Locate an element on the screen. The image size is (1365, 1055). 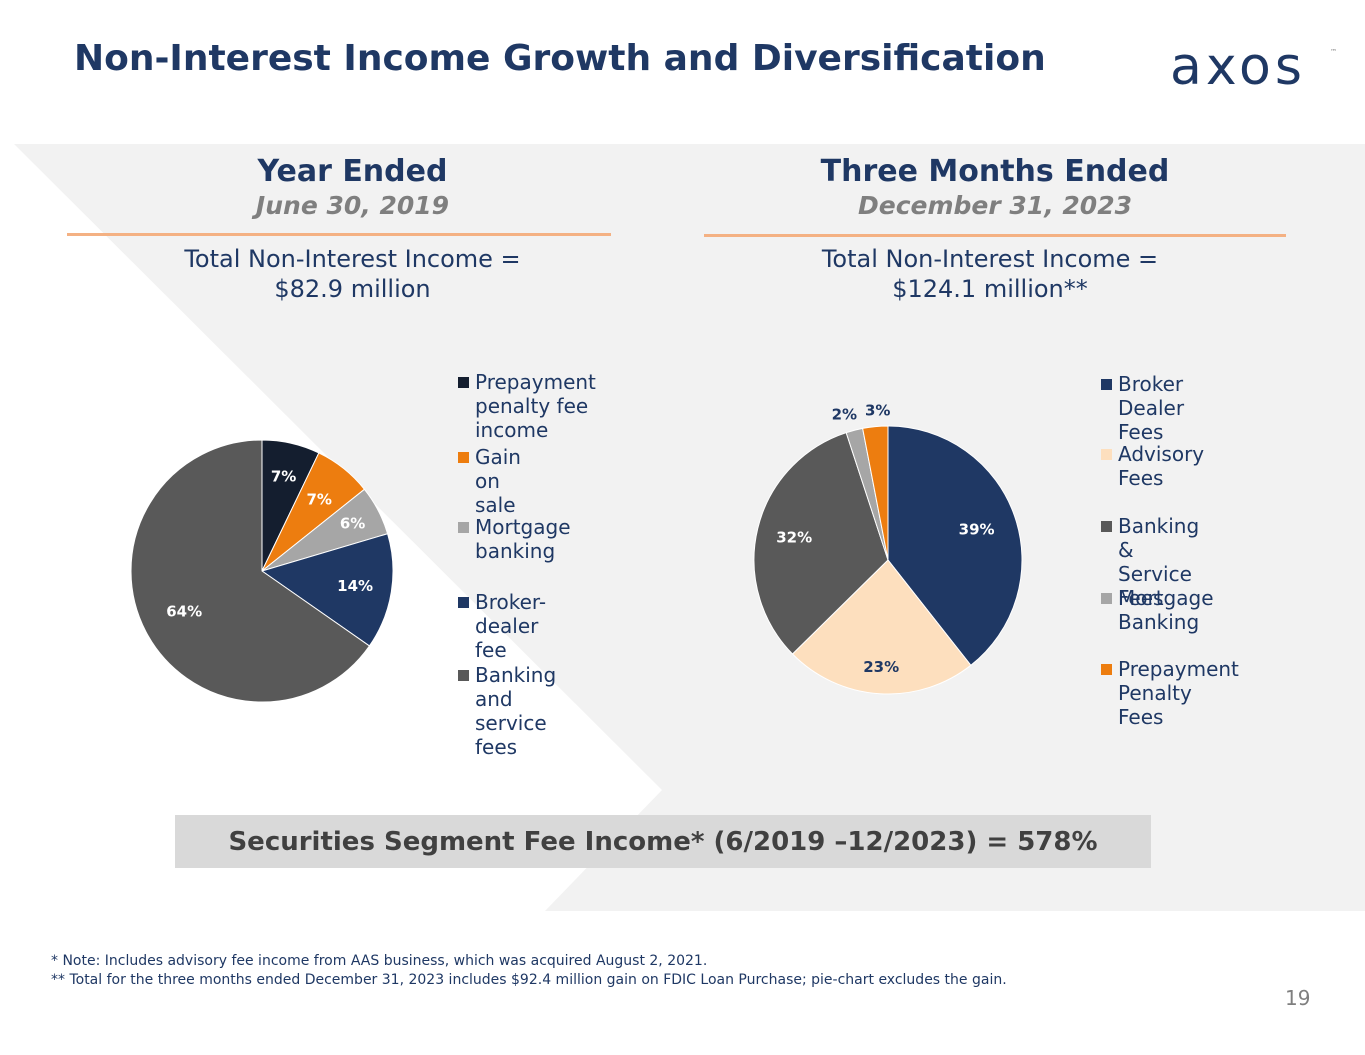
legend-label: Prepayment Penalty Fees is located at coordinates (1178, 693).